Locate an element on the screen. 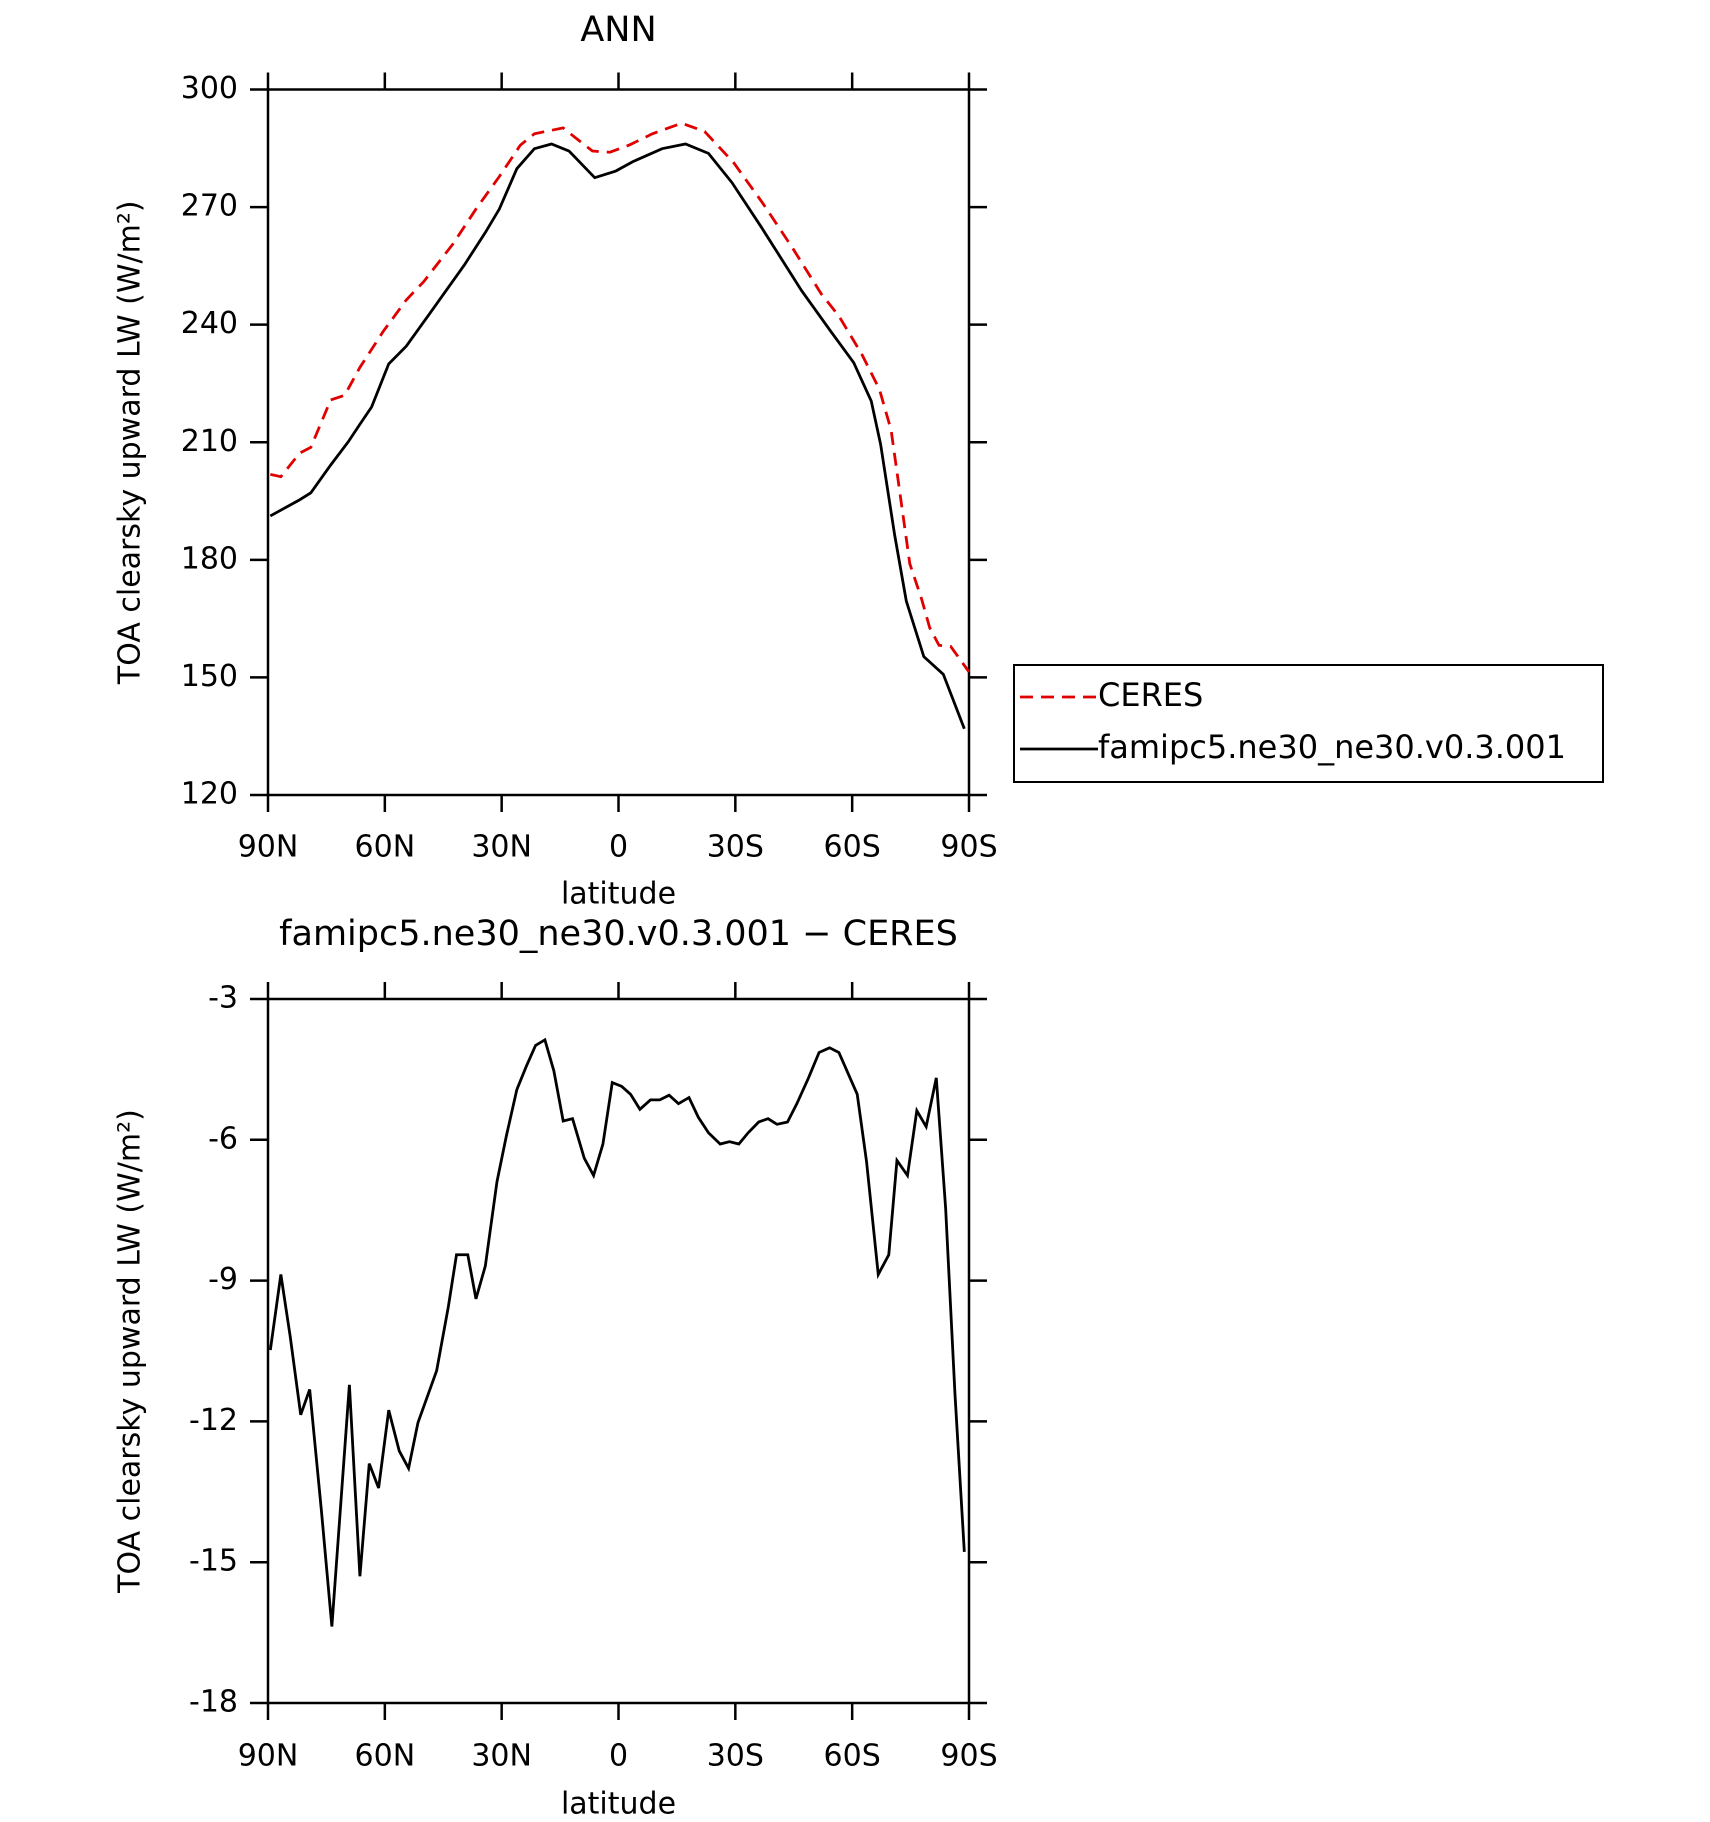 The height and width of the screenshot is (1822, 1710). legend-label: famipc5.ne30_ne30.v0.3.001 is located at coordinates (1332, 747).